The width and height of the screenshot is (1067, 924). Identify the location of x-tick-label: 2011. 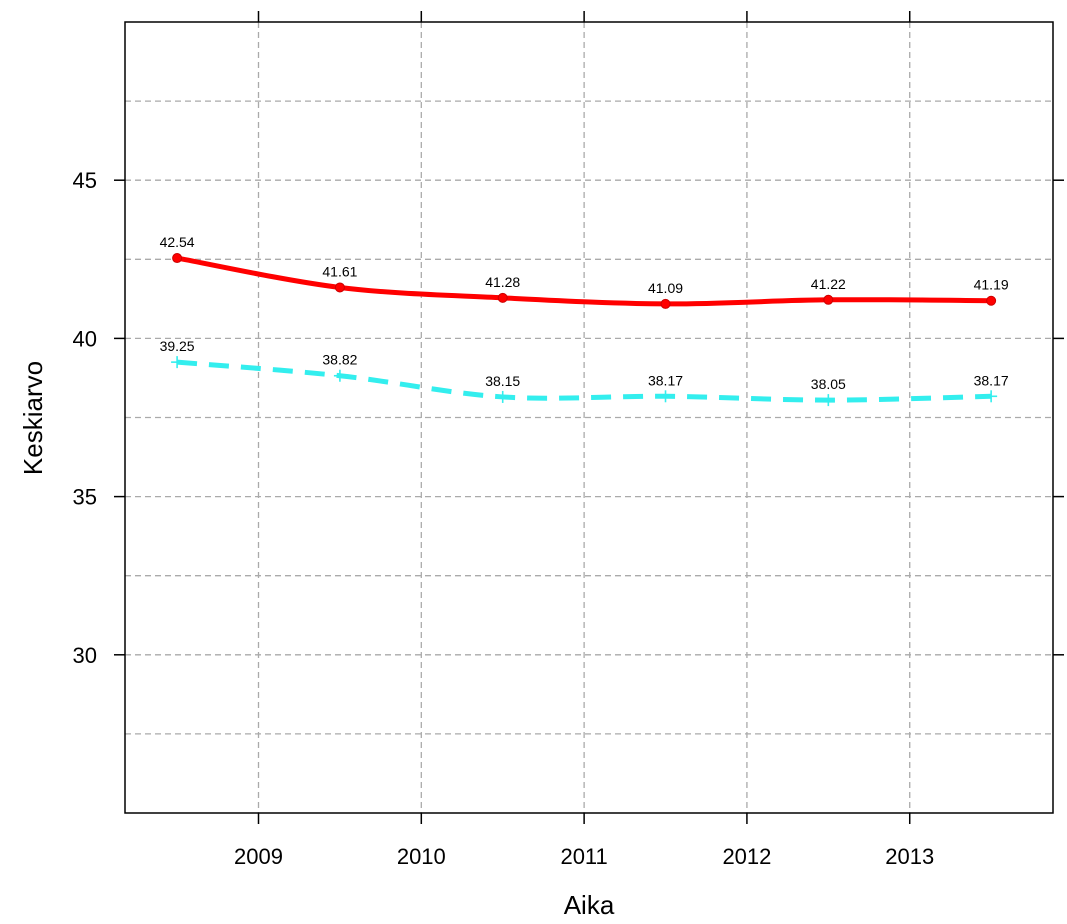
(583, 856).